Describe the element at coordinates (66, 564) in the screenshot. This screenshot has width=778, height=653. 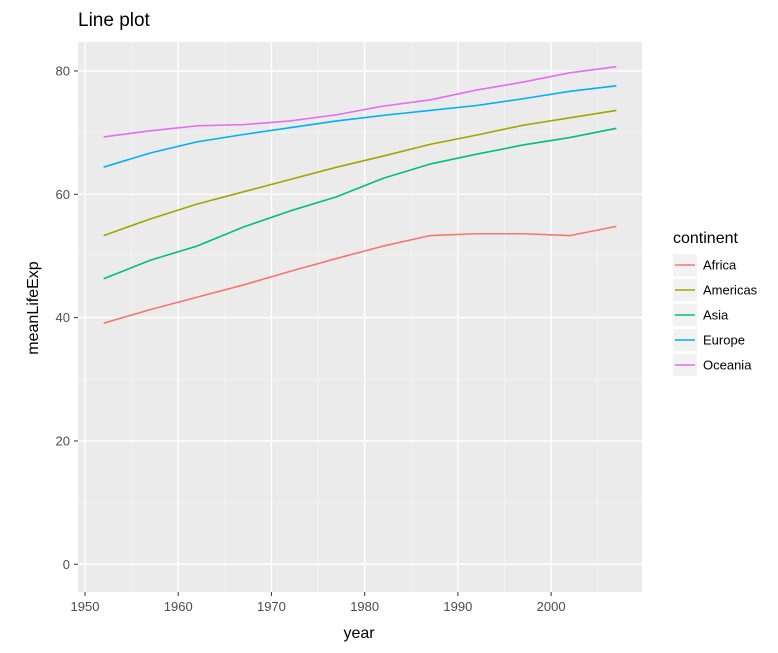
I see `y-tick-label: 0` at that location.